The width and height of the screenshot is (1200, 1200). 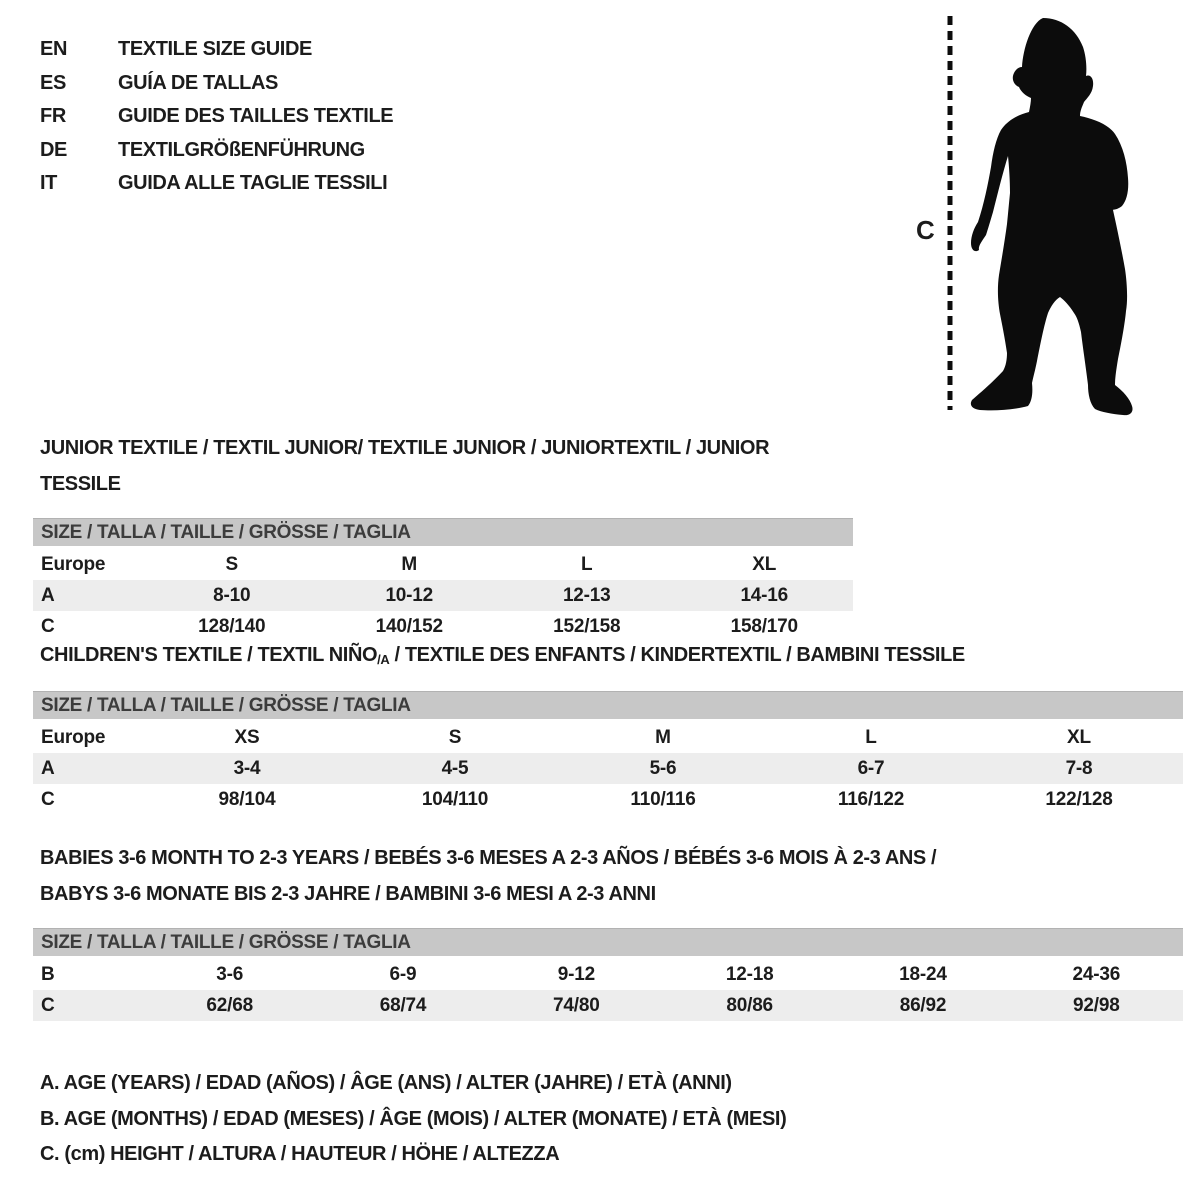 I want to click on language-row: ES GUÍA DE TALLAS, so click(x=216, y=84).